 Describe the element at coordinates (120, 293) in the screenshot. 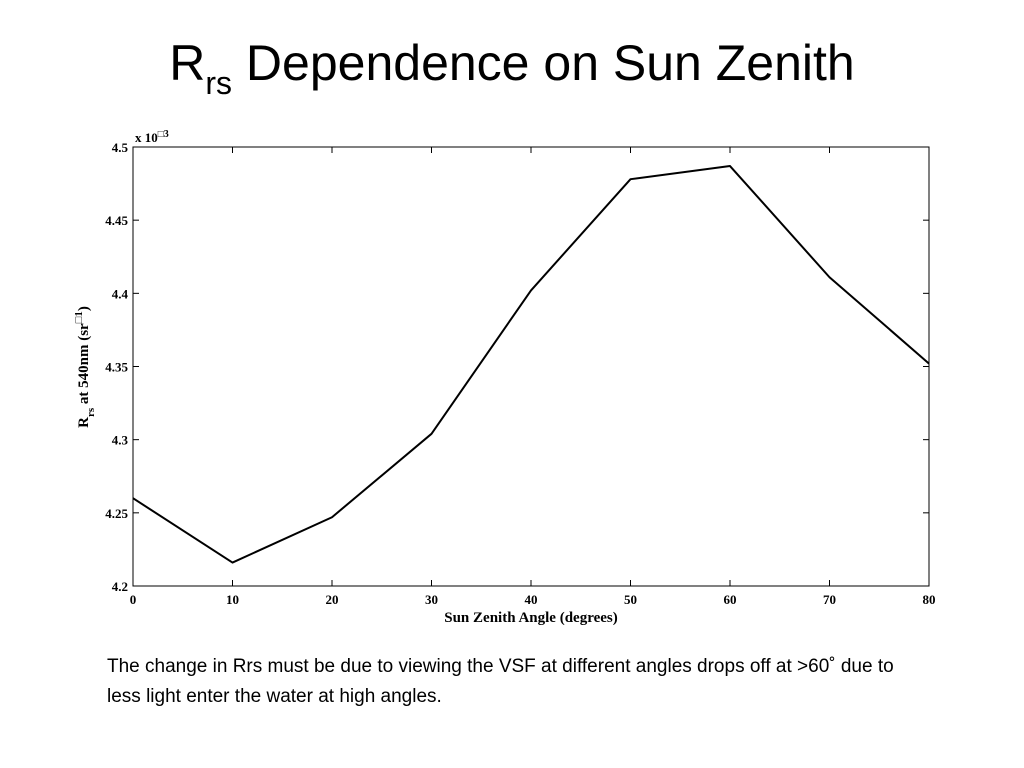

I see `y-tick-label: 4.4` at that location.